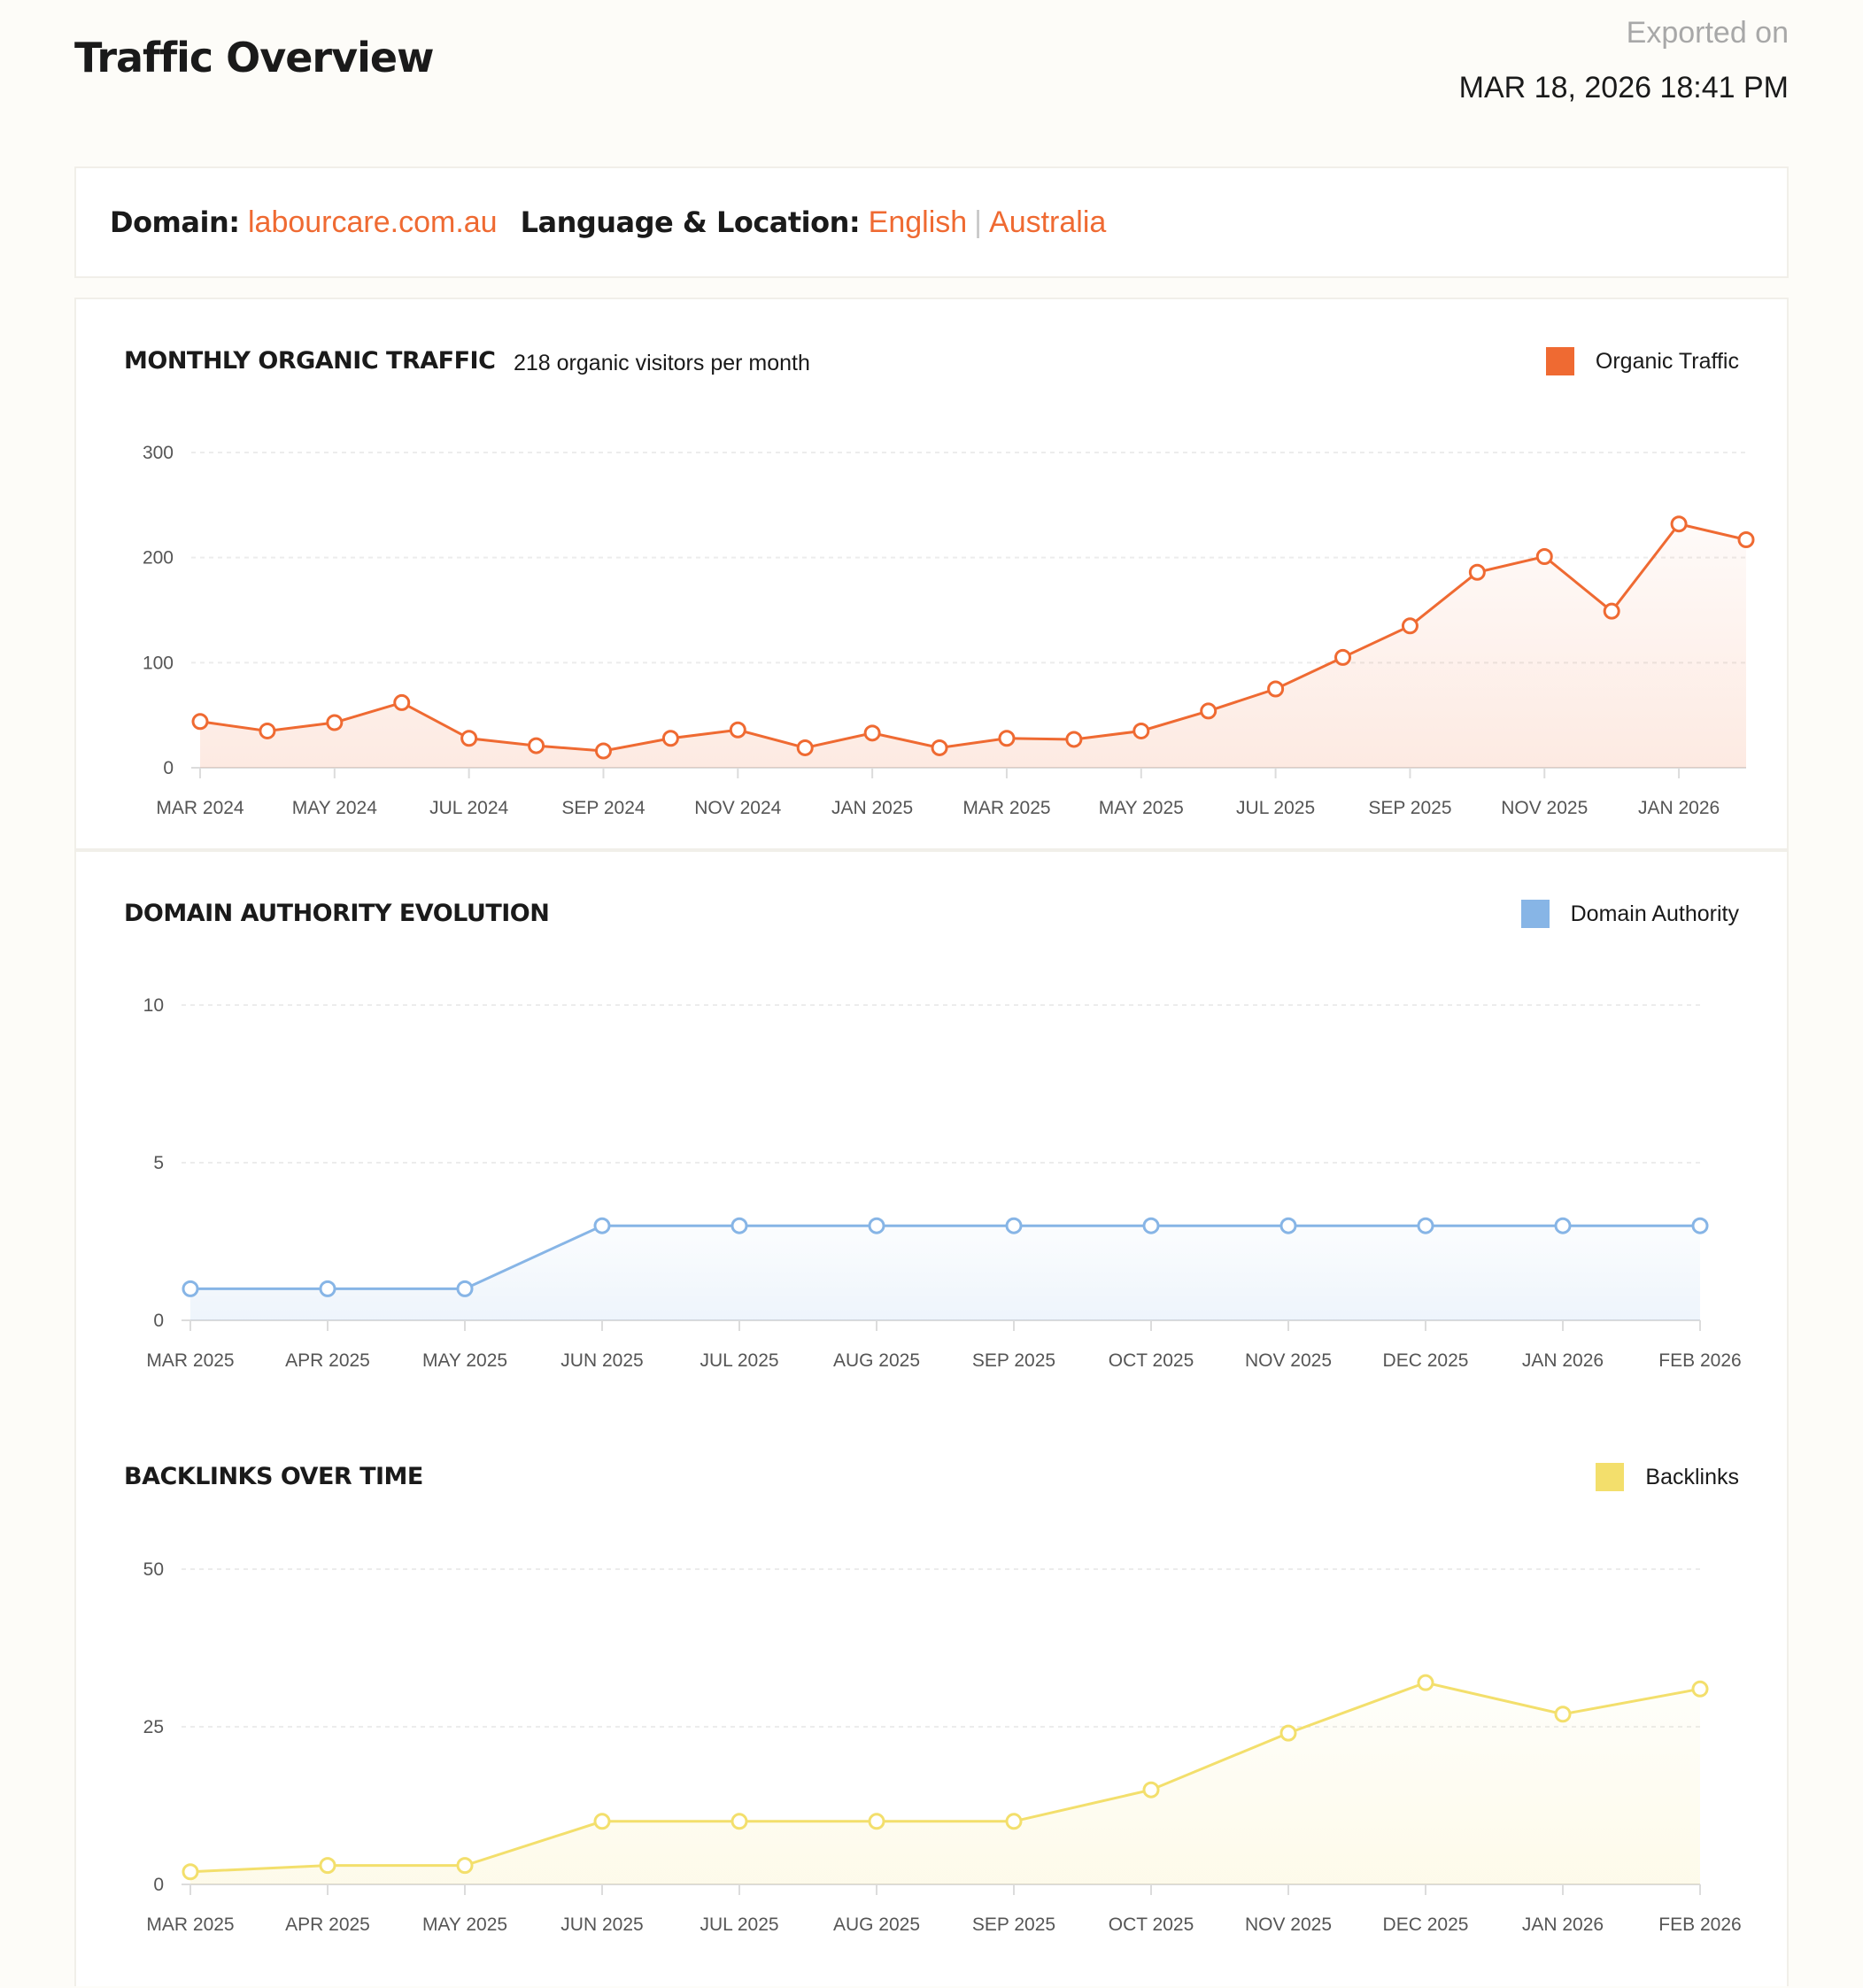 This screenshot has height=1988, width=1863. I want to click on organic-y-tick-label: 100, so click(158, 663).